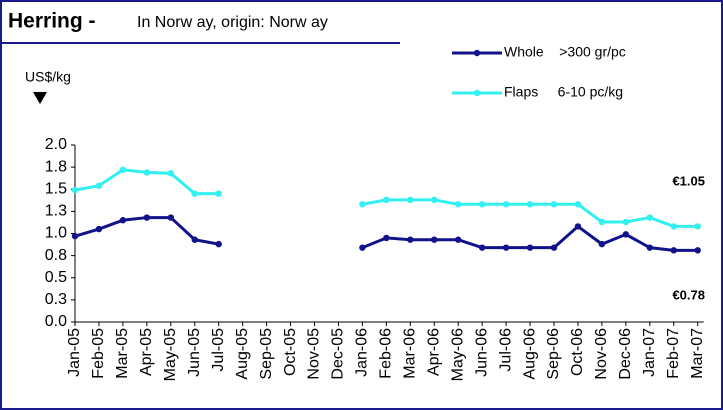 This screenshot has width=723, height=410. Describe the element at coordinates (457, 354) in the screenshot. I see `x-tick-label: May-06` at that location.